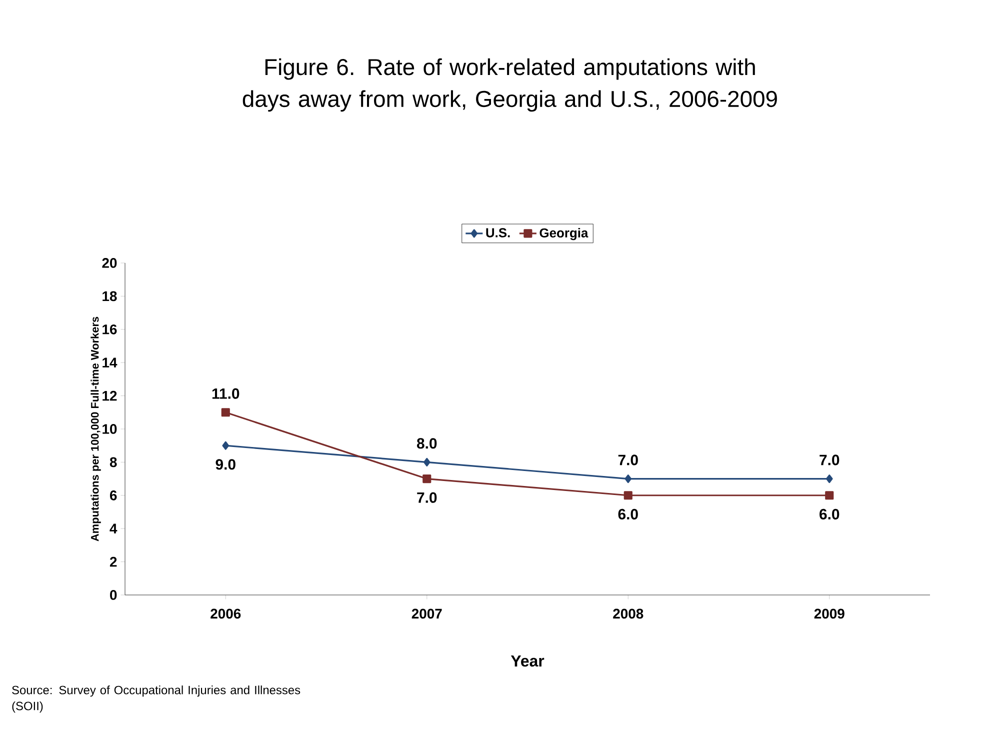 The height and width of the screenshot is (740, 986). I want to click on y-tick-label: 18, so click(109, 296).